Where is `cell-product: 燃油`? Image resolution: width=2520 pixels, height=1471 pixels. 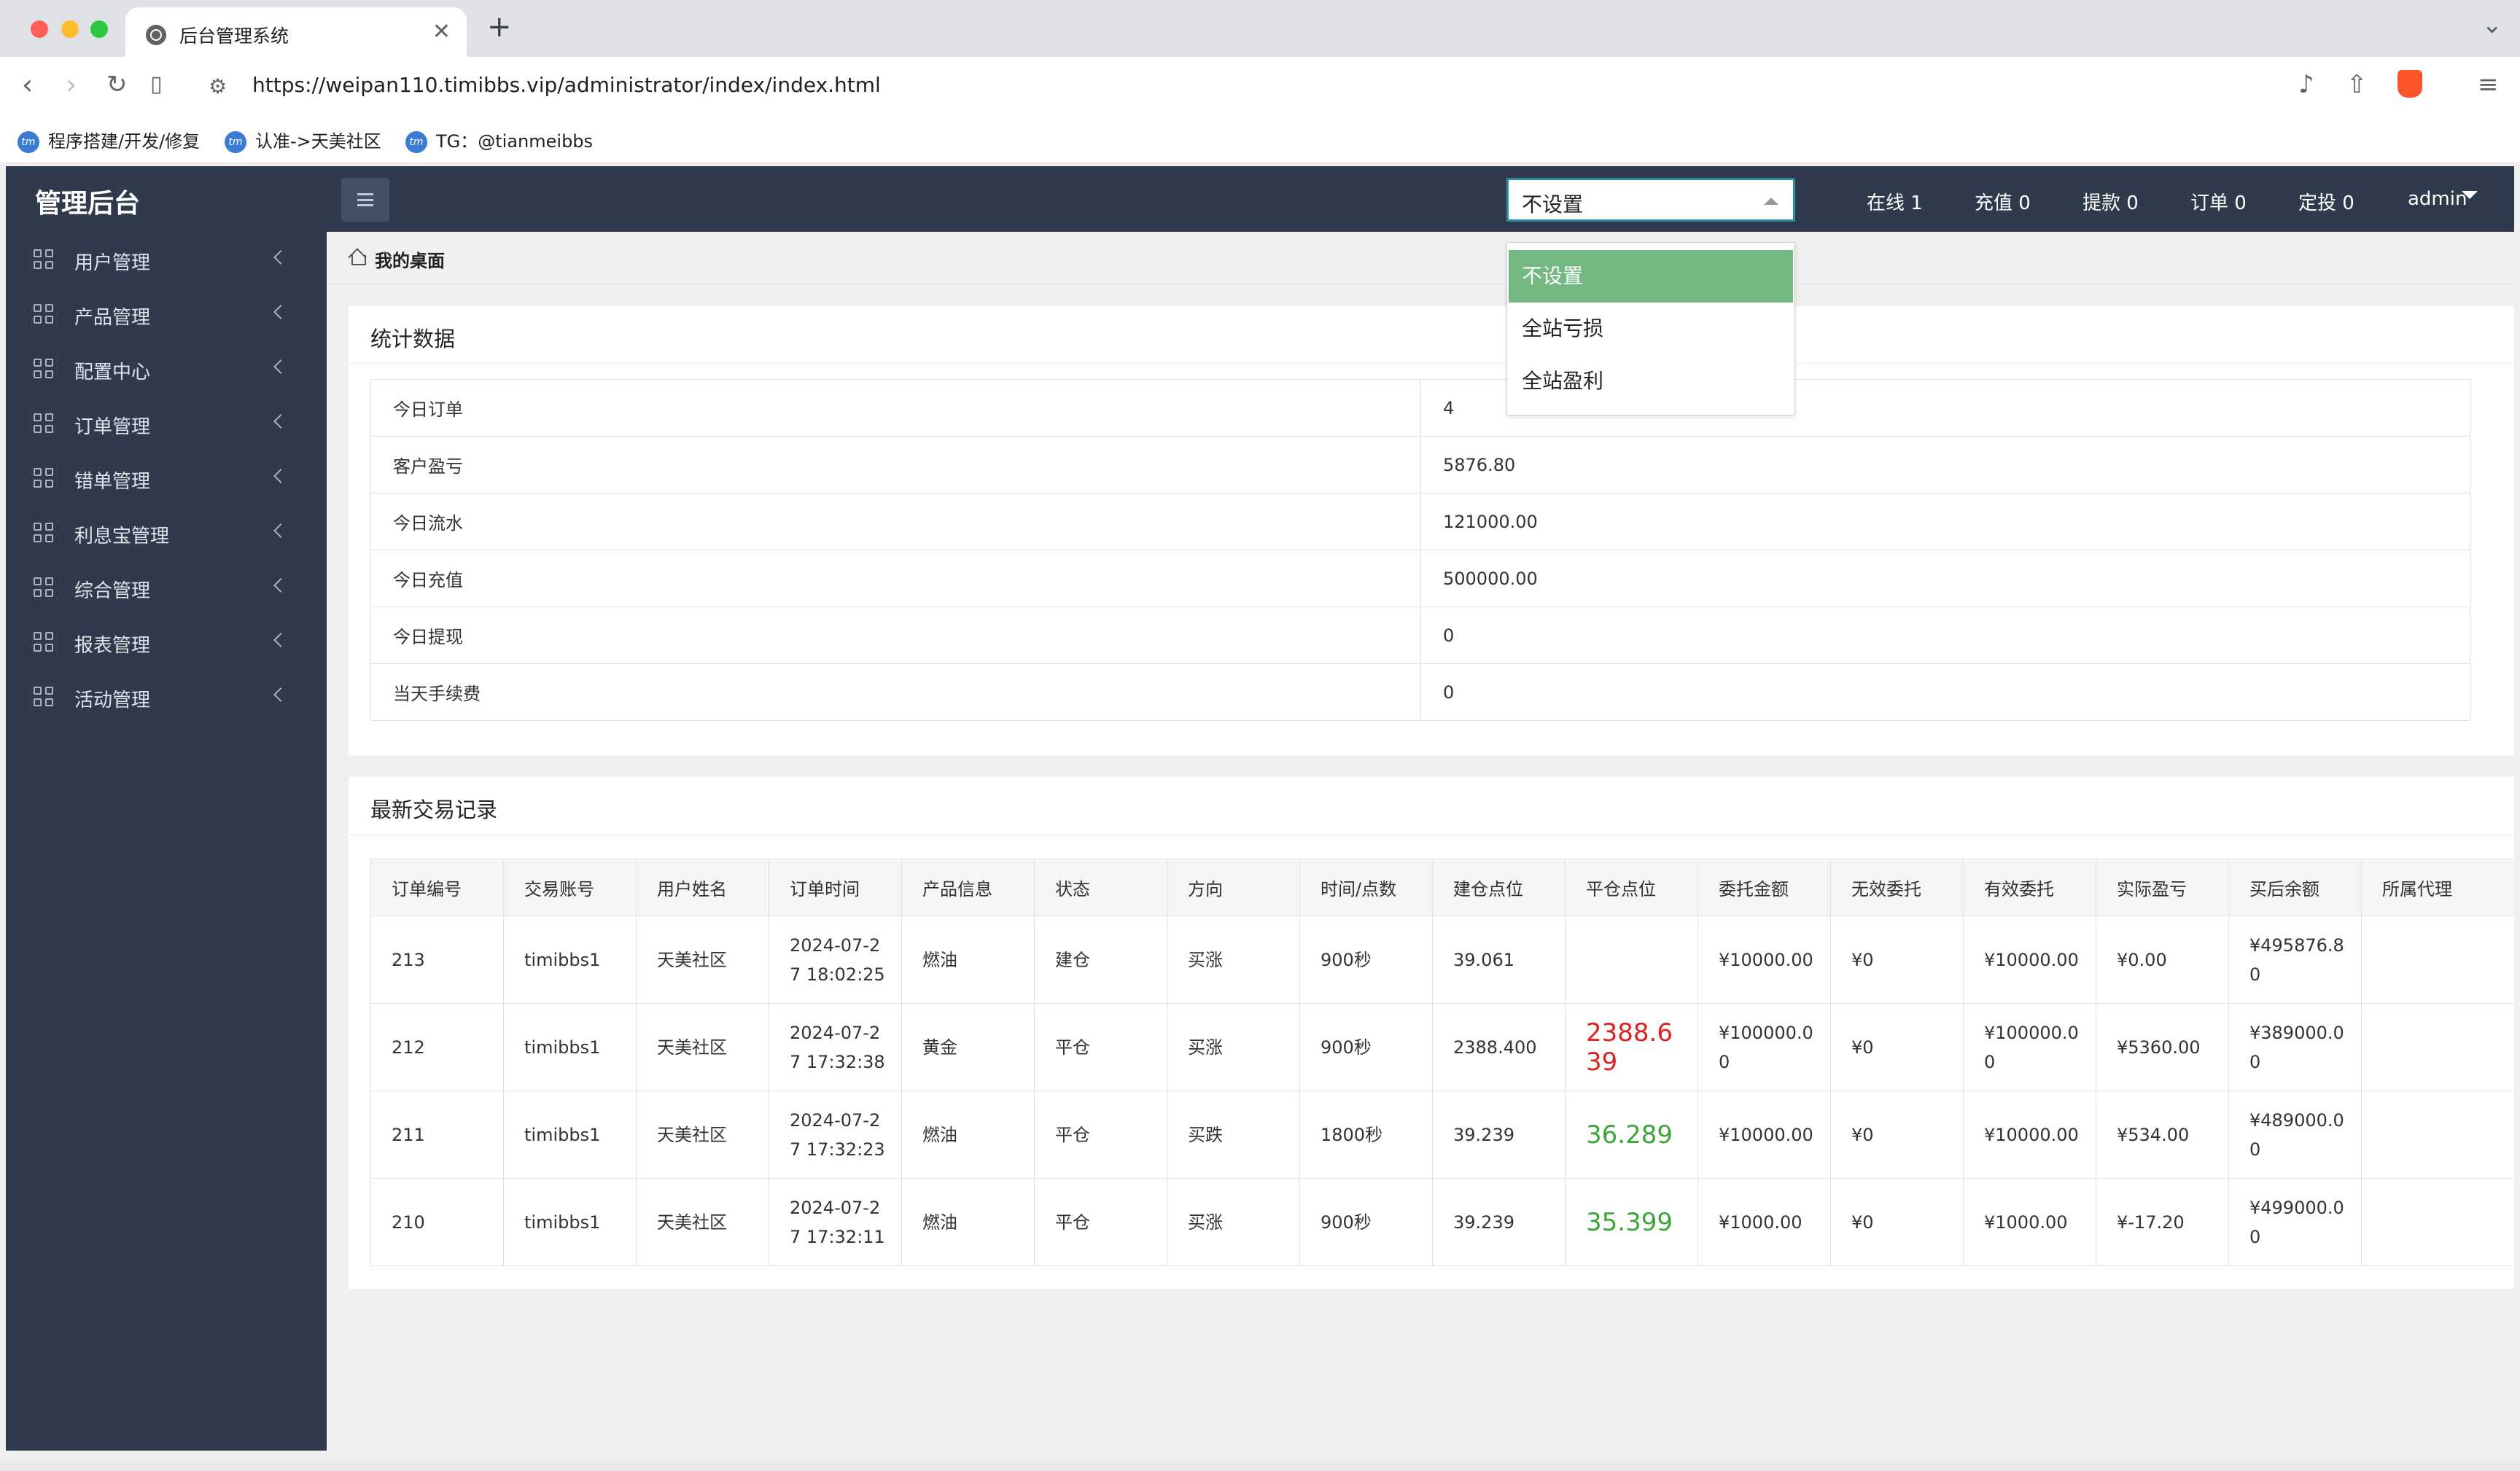
cell-product: 燃油 is located at coordinates (968, 1222).